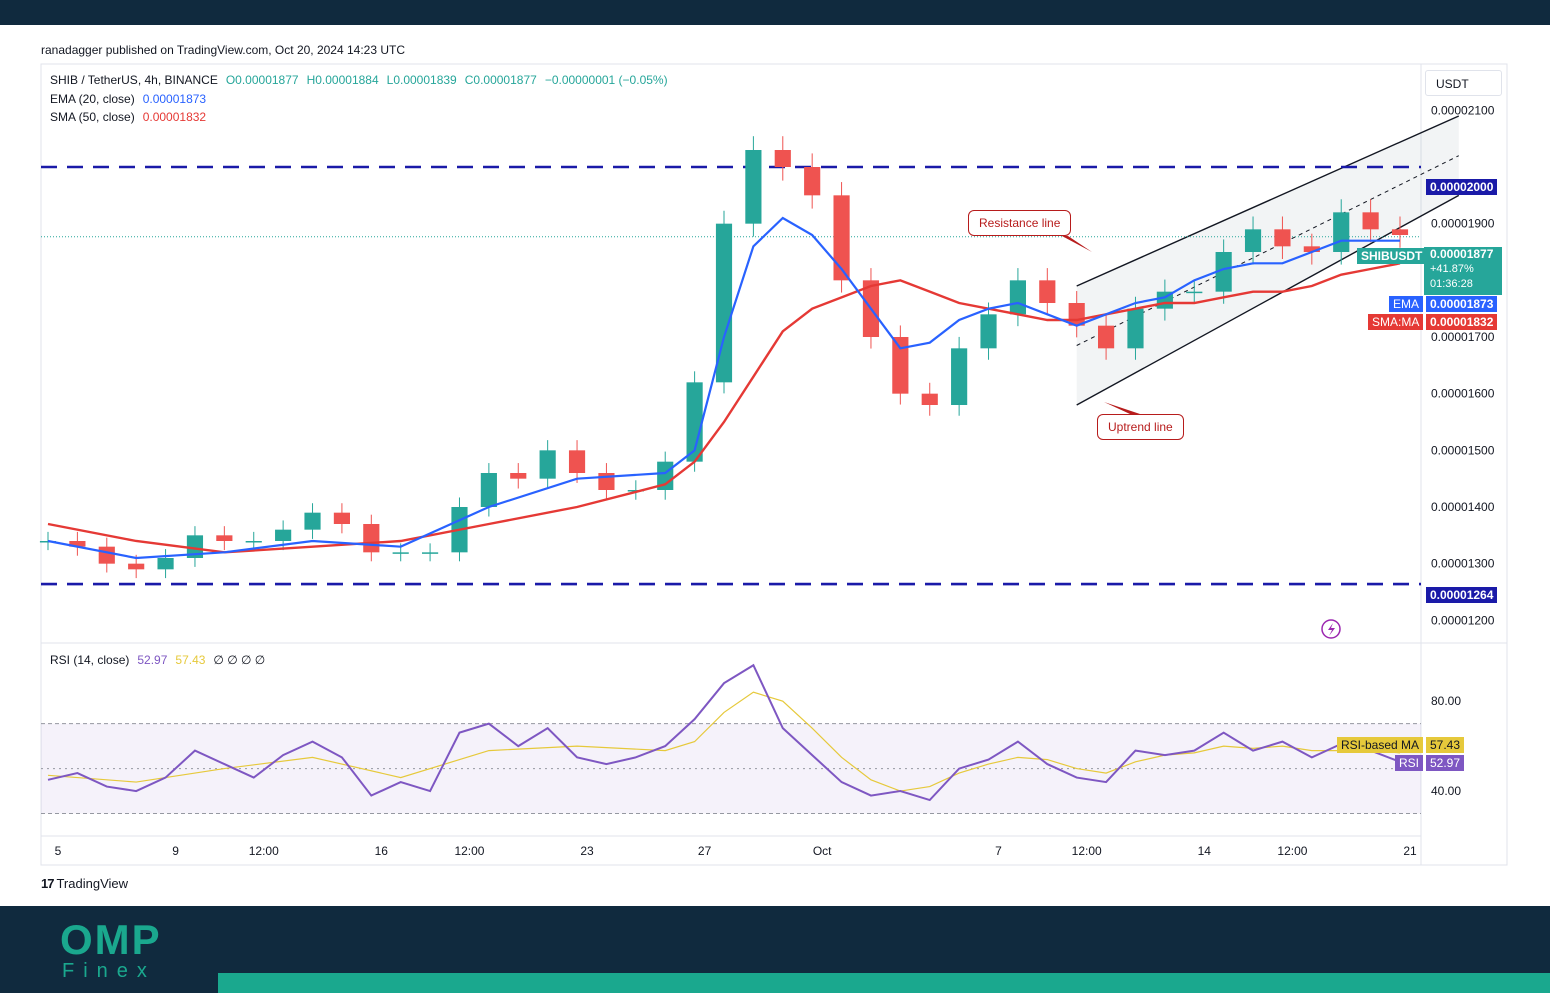 The height and width of the screenshot is (993, 1550). Describe the element at coordinates (58, 851) in the screenshot. I see `time-tick-label: 5` at that location.